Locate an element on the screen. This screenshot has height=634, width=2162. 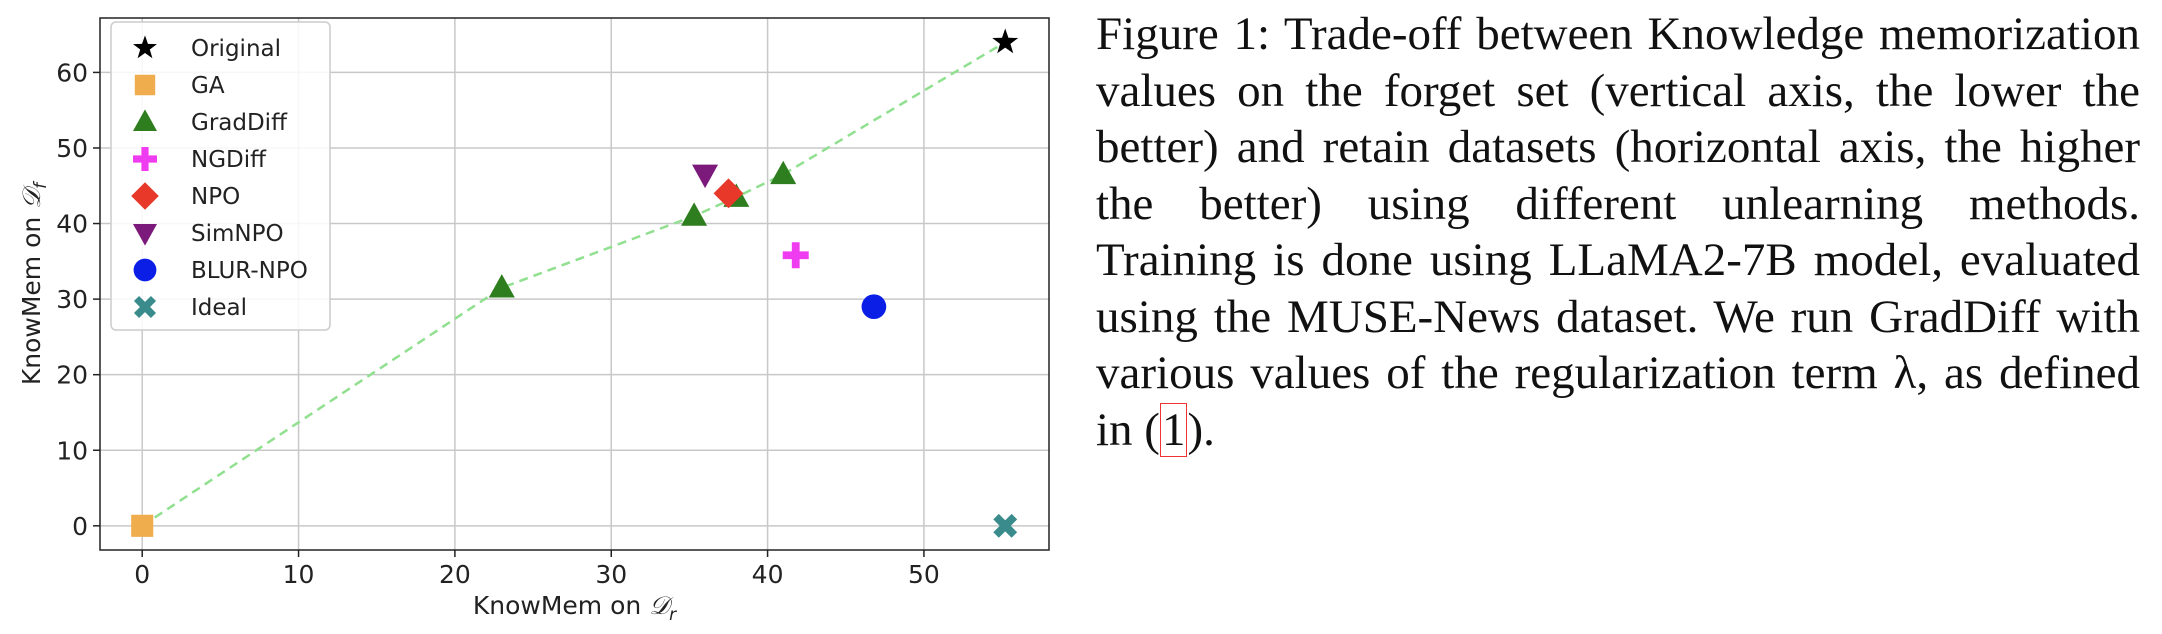
x-tick-label: 0 is located at coordinates (142, 574).